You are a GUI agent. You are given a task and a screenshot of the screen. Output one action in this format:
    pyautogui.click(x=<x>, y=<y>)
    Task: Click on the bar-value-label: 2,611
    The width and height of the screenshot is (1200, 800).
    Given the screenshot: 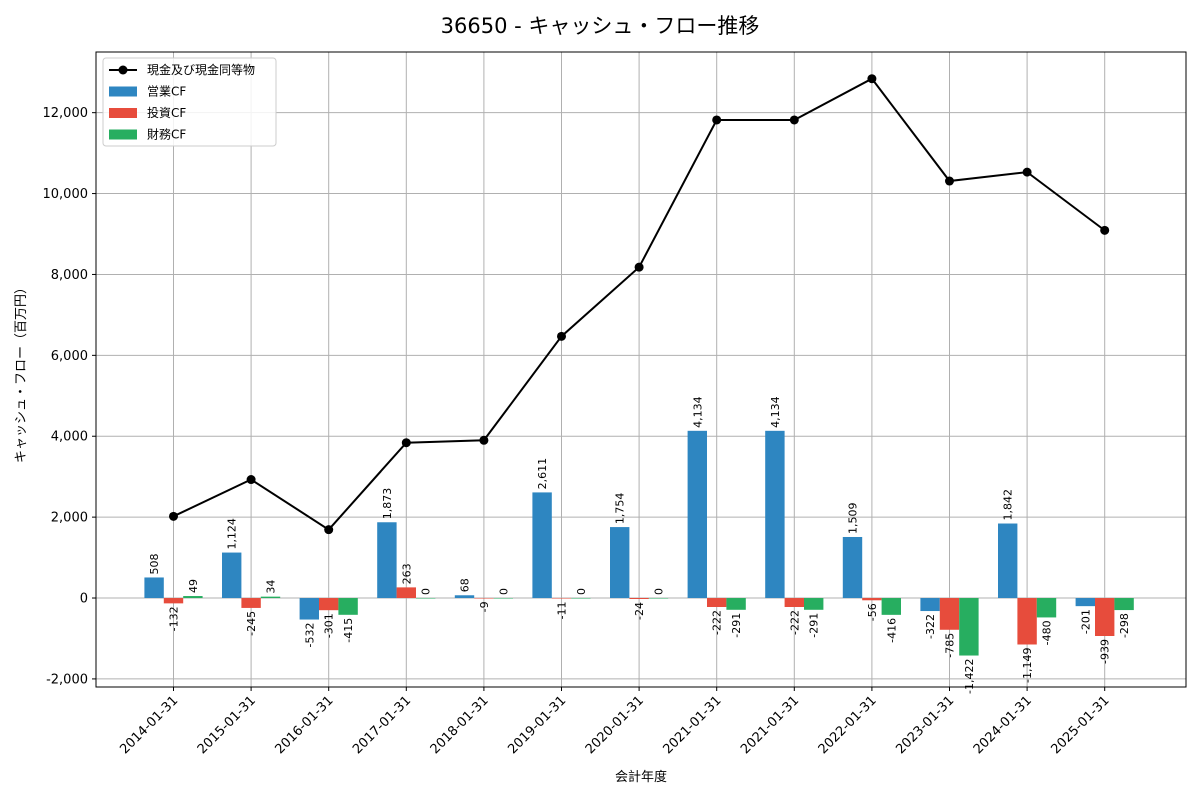 What is the action you would take?
    pyautogui.click(x=542, y=474)
    